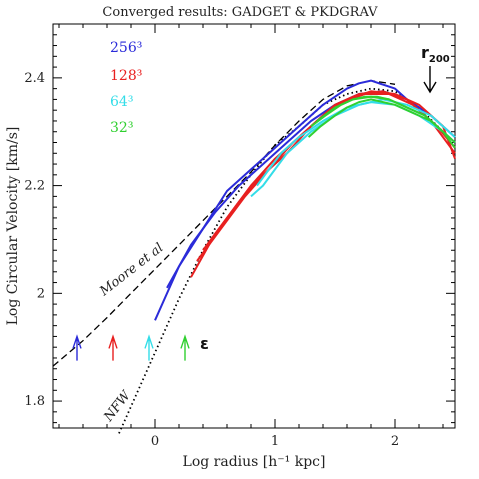  Describe the element at coordinates (240, 12) in the screenshot. I see `chart-title: Converged results: GADGET & PKDGRAV` at that location.